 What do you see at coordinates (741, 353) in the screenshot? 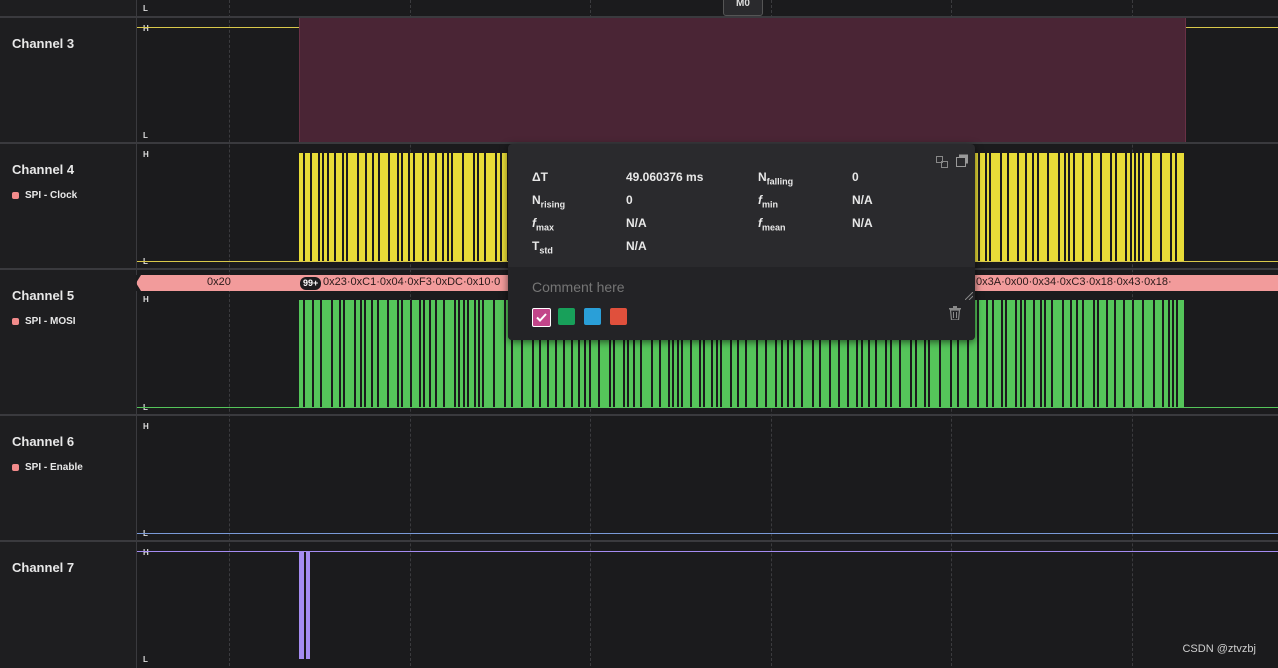
I see `channel-5-waveform` at bounding box center [741, 353].